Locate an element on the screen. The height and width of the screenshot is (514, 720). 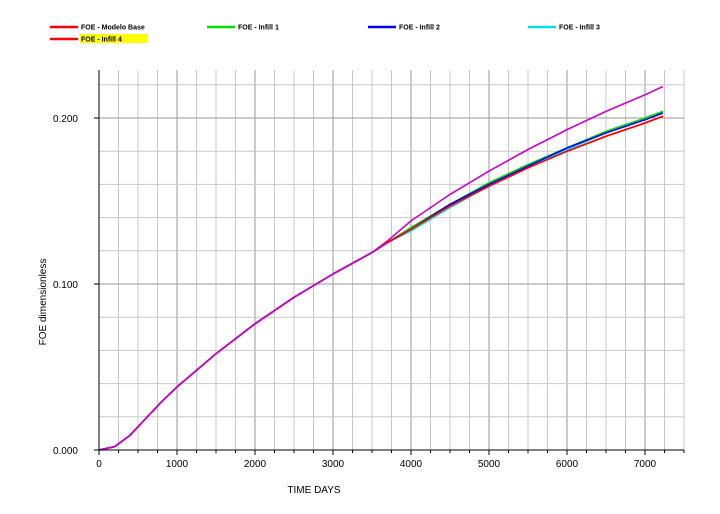
legend-label: FOE - Infill 4 is located at coordinates (101, 40).